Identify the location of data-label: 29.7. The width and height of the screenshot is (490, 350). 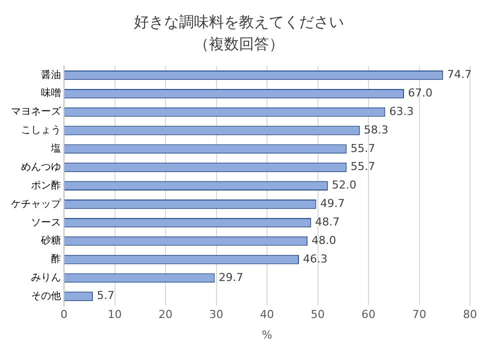
(231, 277).